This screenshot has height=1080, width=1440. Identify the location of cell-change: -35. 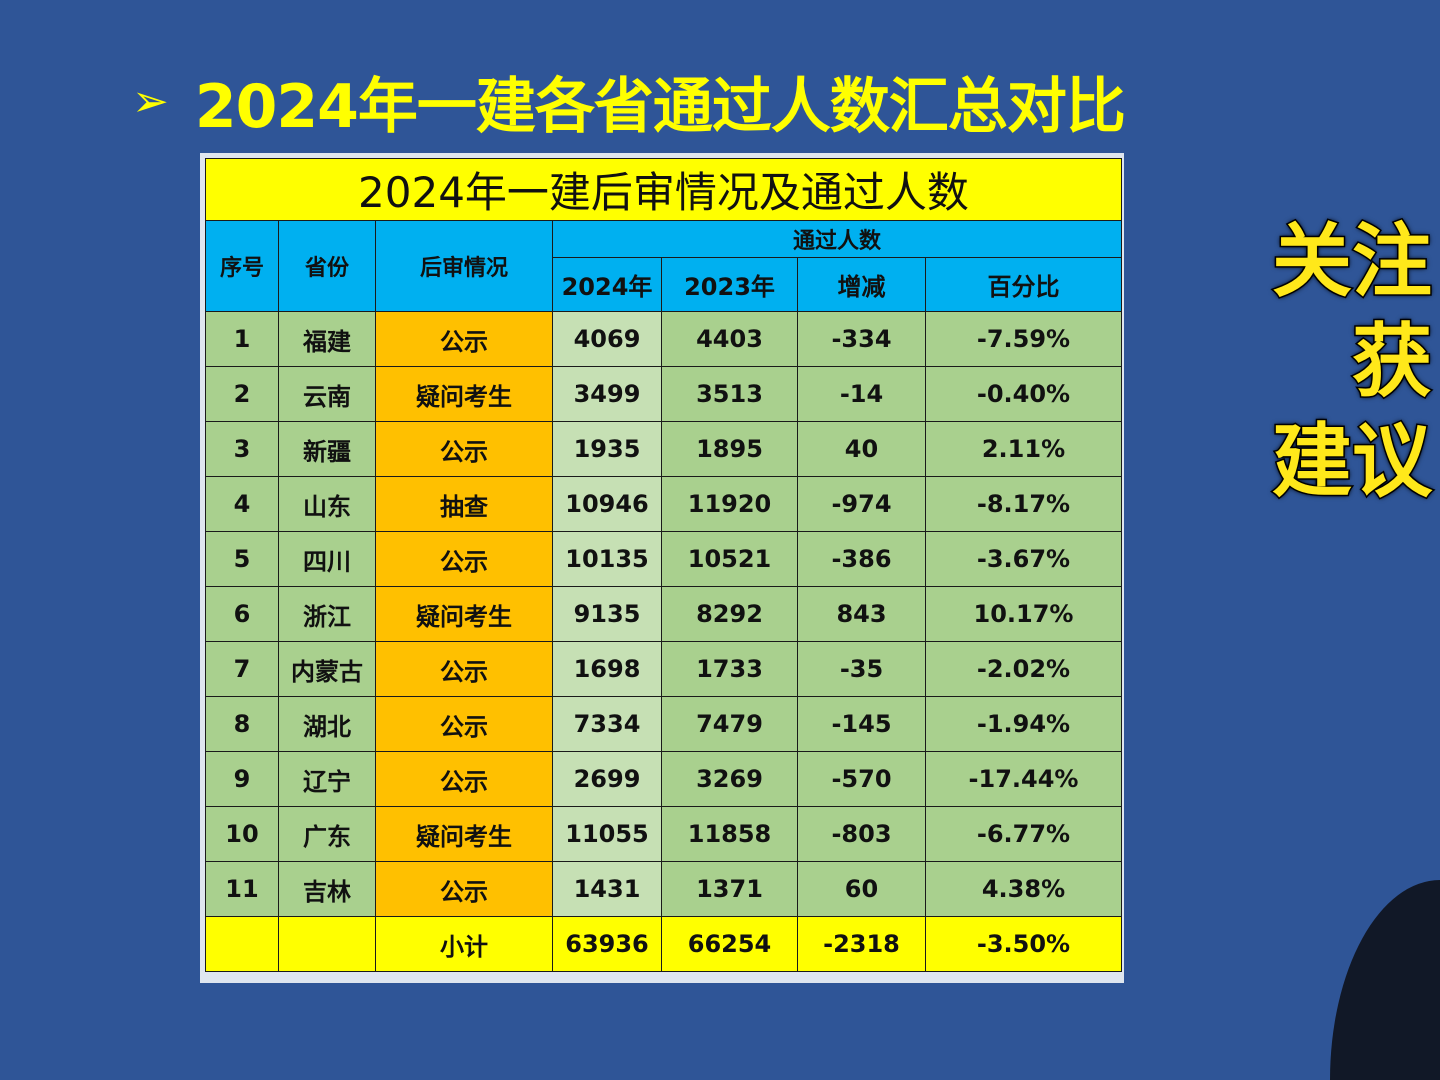
(861, 669).